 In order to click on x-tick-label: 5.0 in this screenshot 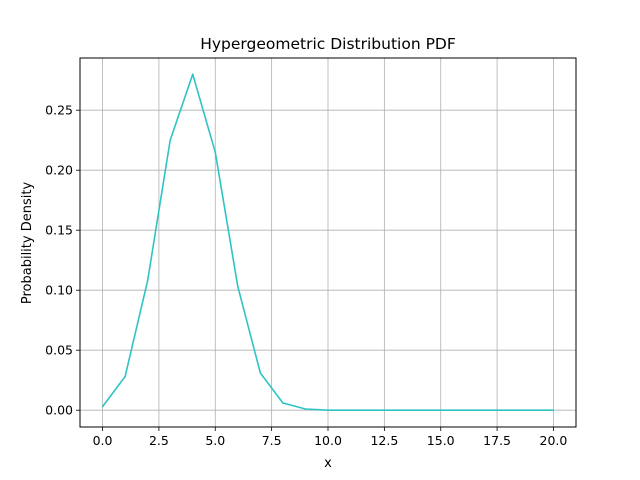, I will do `click(215, 440)`.